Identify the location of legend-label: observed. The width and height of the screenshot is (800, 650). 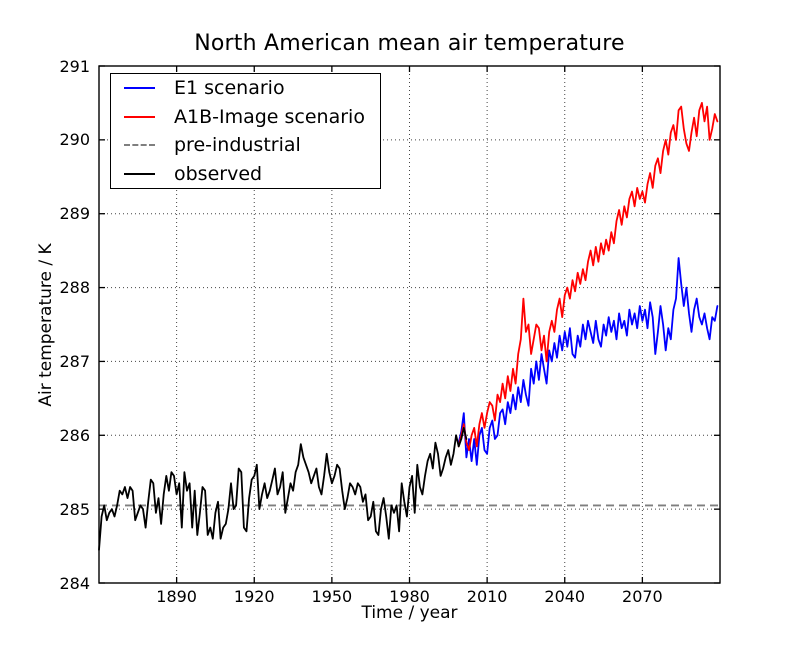
(218, 173).